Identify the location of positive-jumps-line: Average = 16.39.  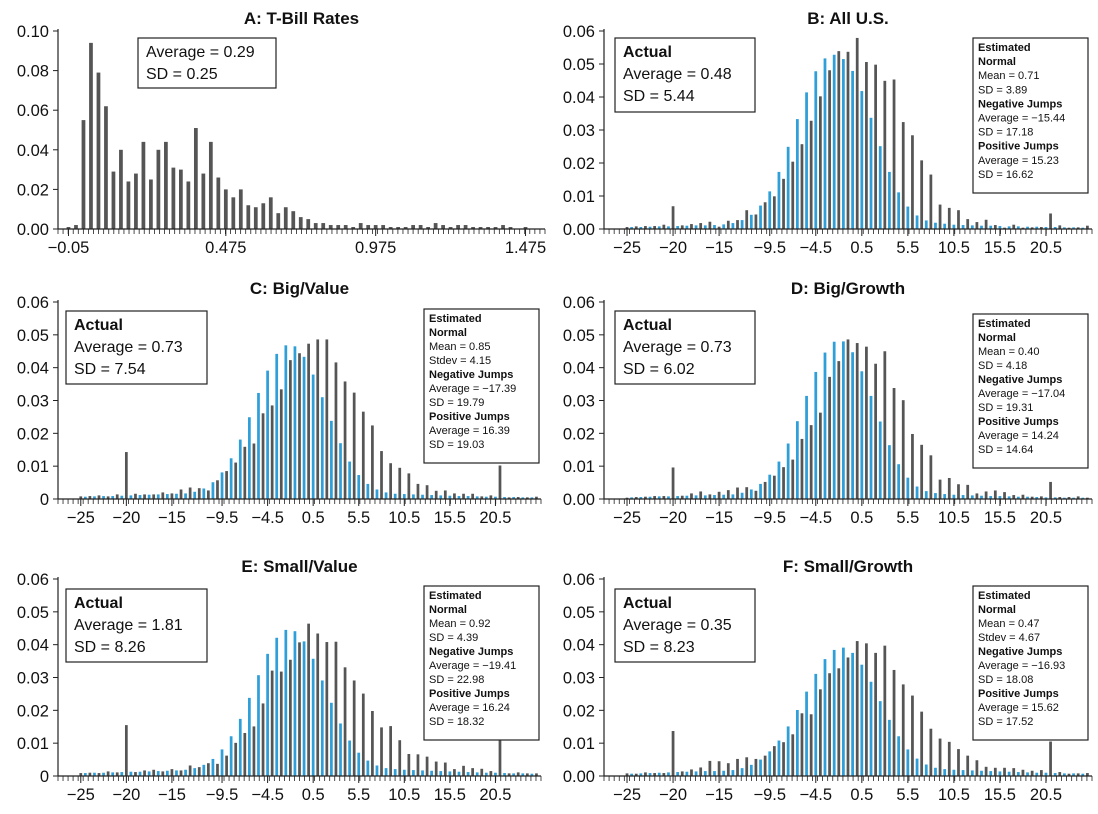
(469, 431).